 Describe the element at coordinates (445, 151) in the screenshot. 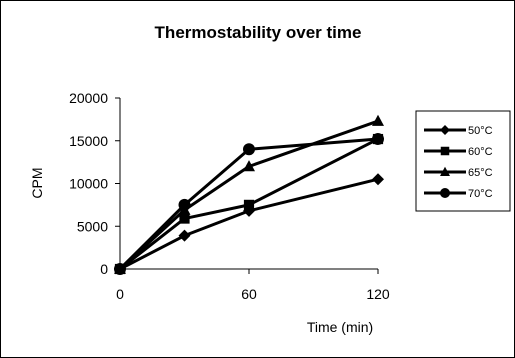

I see `legend-marker-square` at that location.